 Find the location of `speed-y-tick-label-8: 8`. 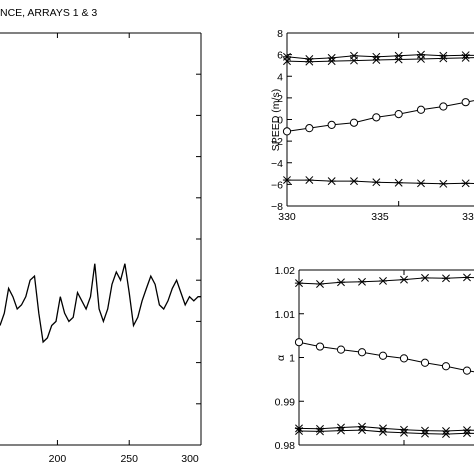

speed-y-tick-label-8: 8 is located at coordinates (280, 34).